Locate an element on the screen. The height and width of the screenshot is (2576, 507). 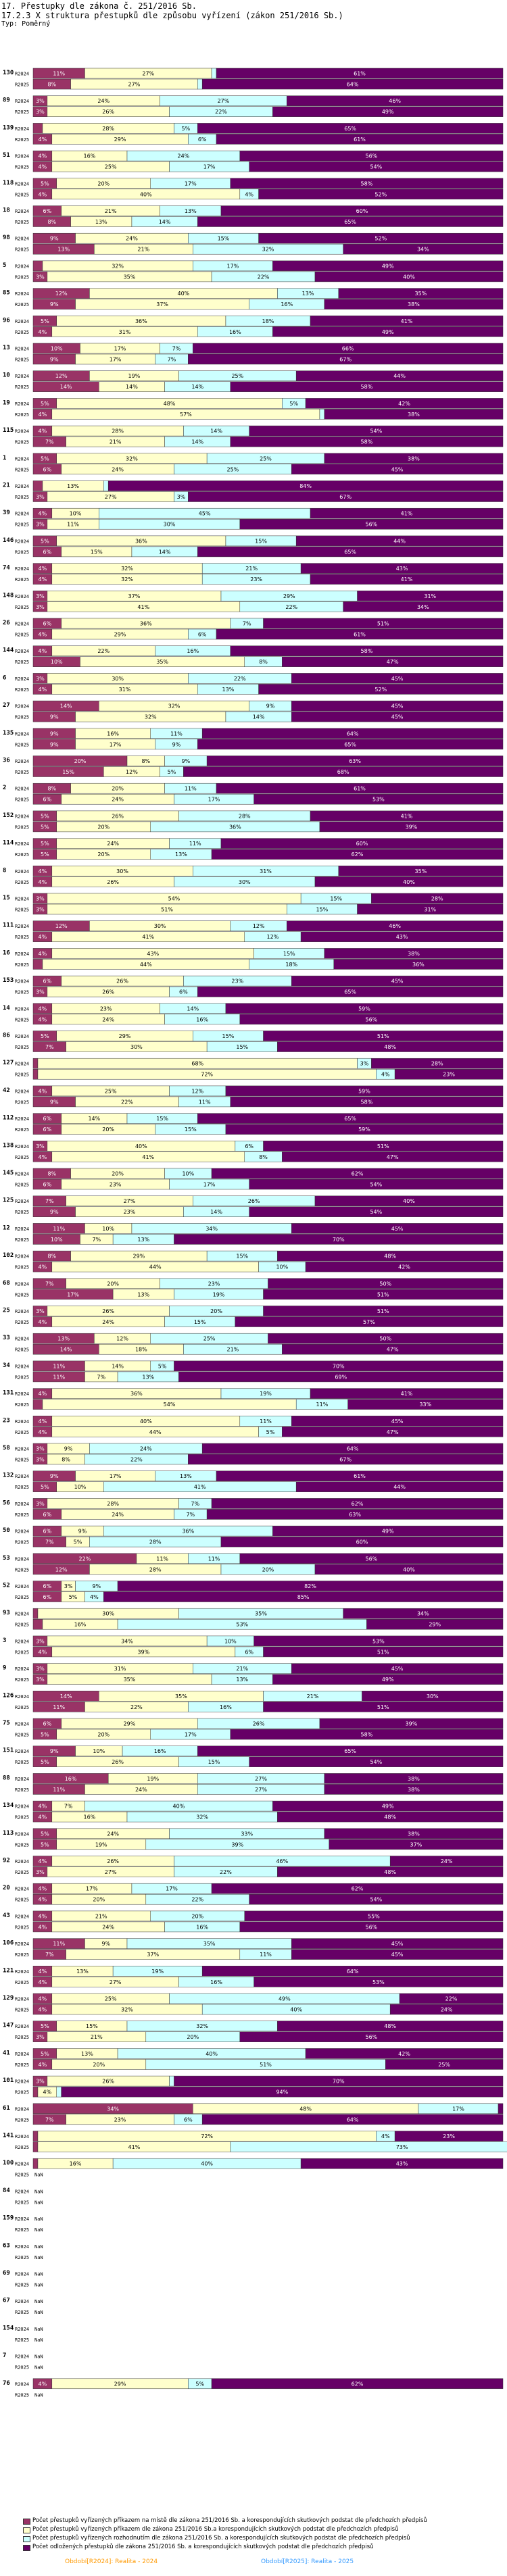
bar-value-label: 36% is located at coordinates (141, 541).